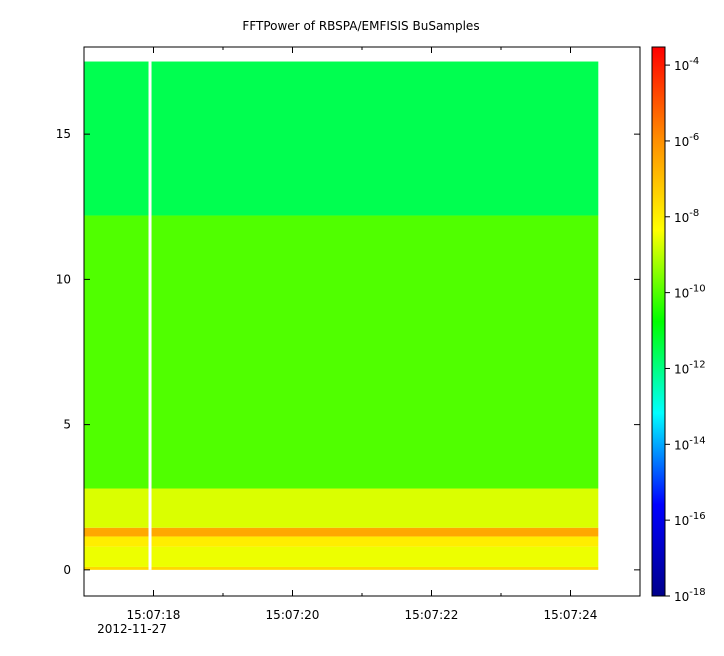 The width and height of the screenshot is (724, 656). I want to click on data-gap, so click(150, 315).